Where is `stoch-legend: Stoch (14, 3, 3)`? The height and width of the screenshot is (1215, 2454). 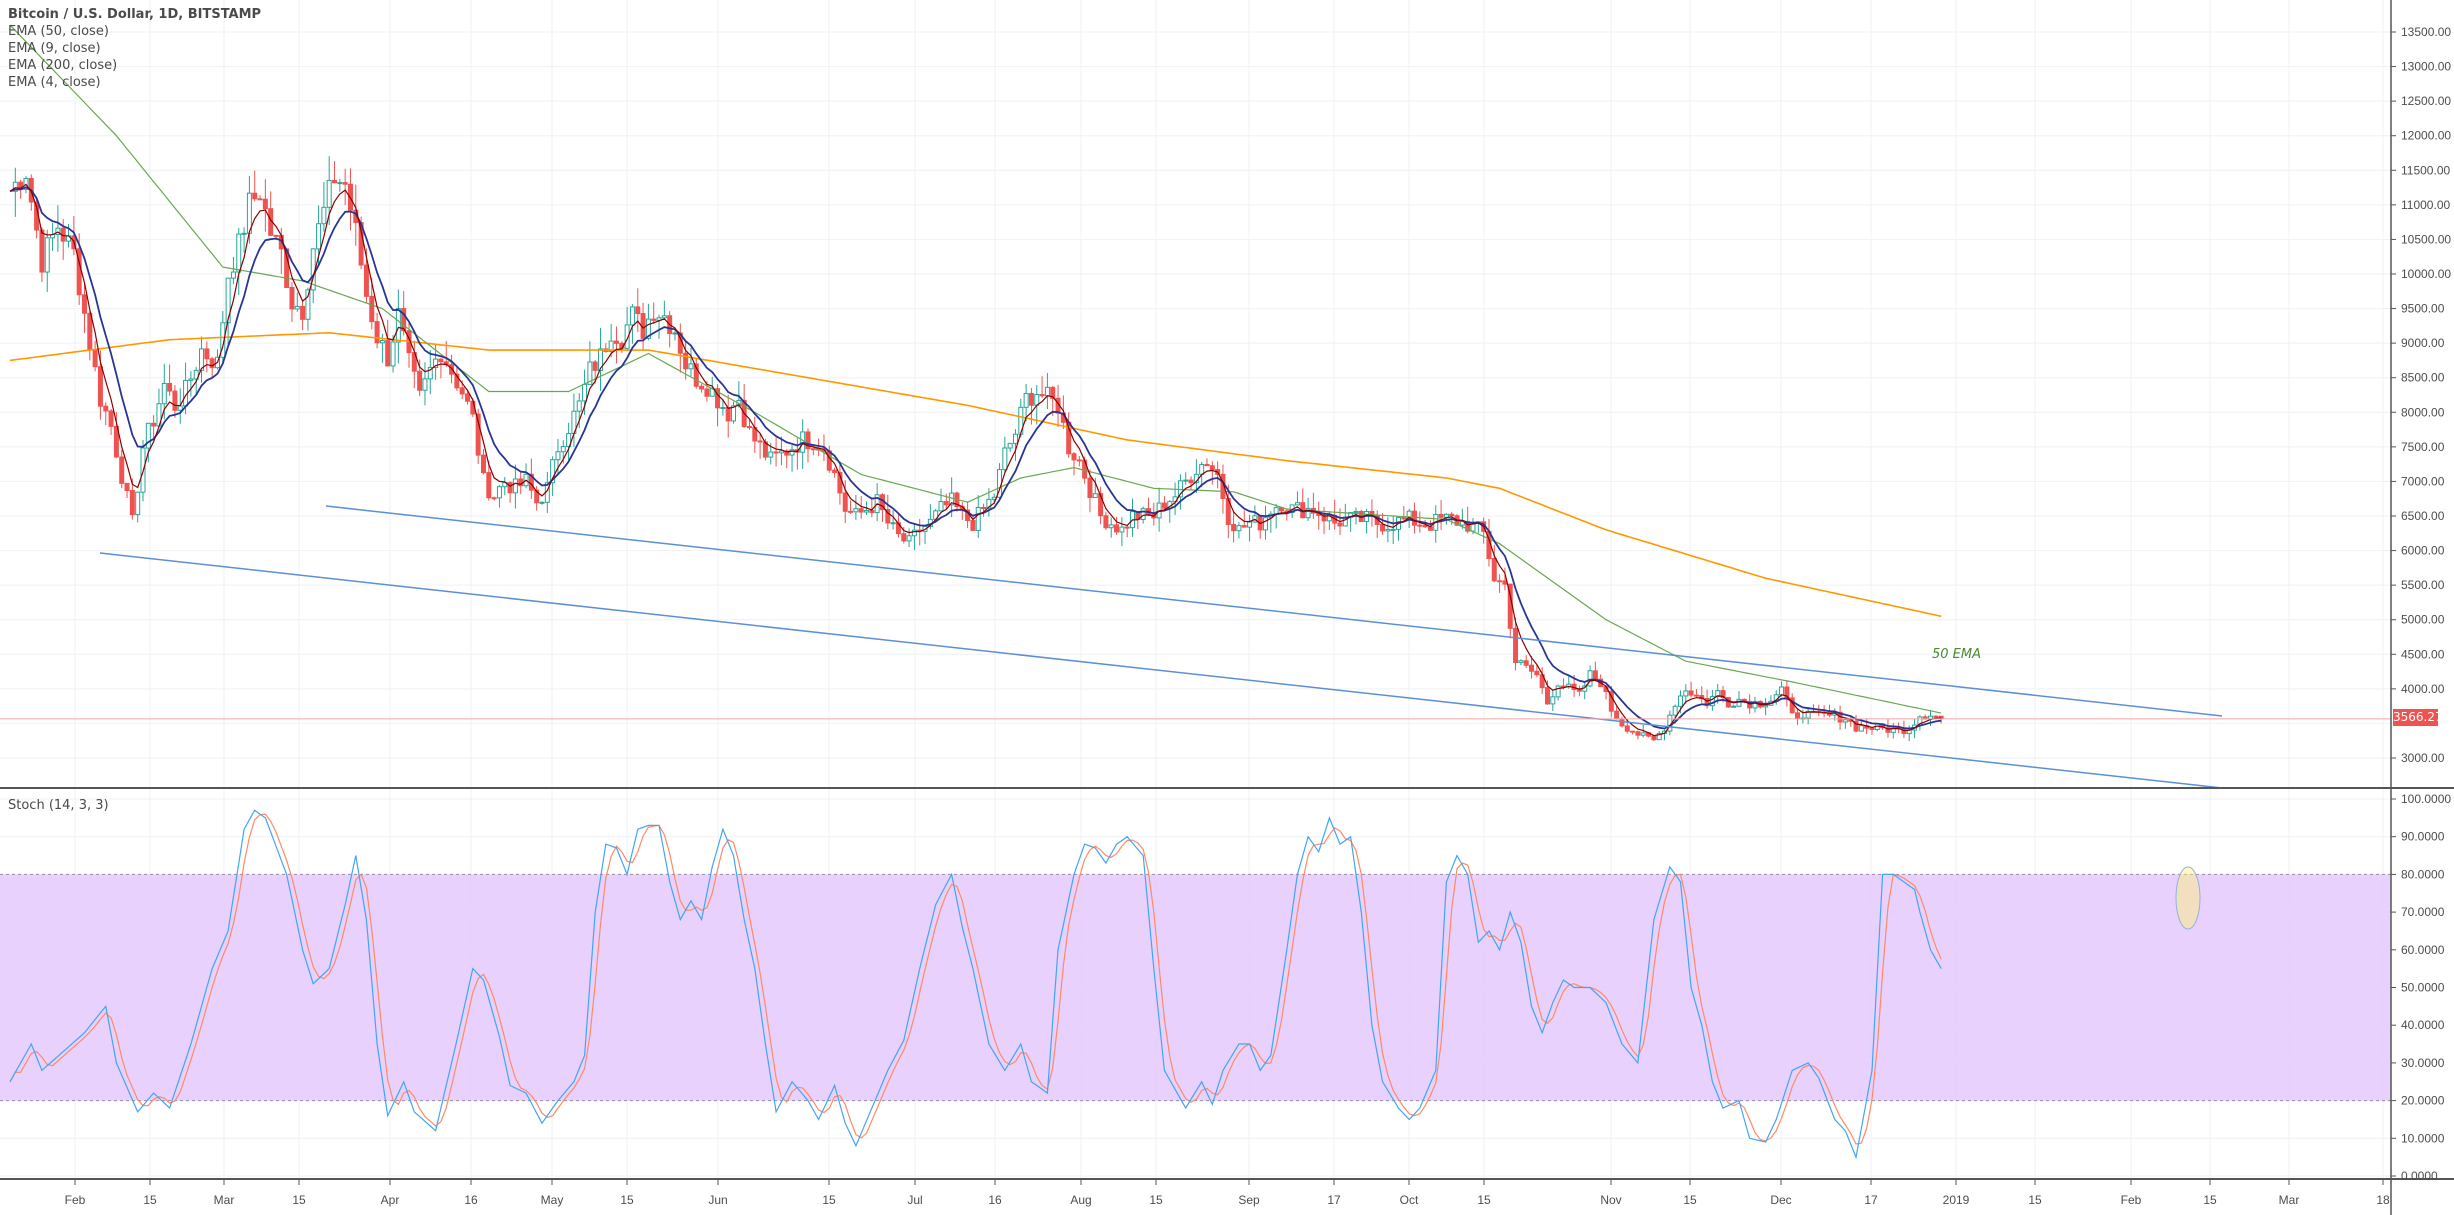
stoch-legend: Stoch (14, 3, 3) is located at coordinates (58, 805).